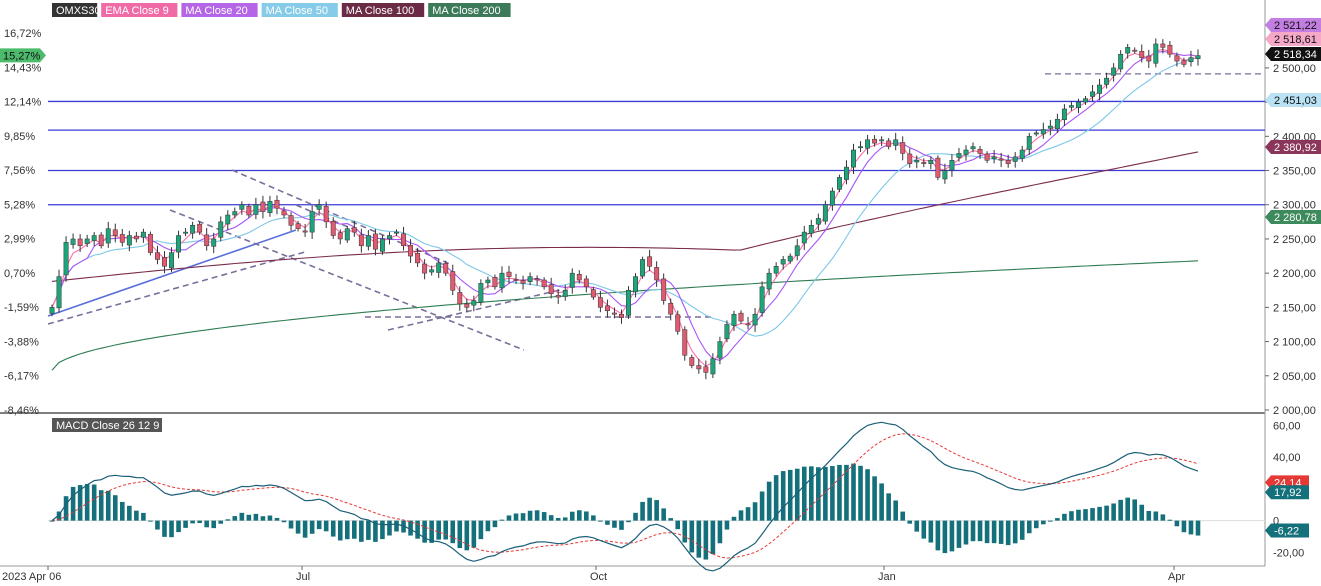  What do you see at coordinates (21, 308) in the screenshot?
I see `percent-tick-label: -1,59%` at bounding box center [21, 308].